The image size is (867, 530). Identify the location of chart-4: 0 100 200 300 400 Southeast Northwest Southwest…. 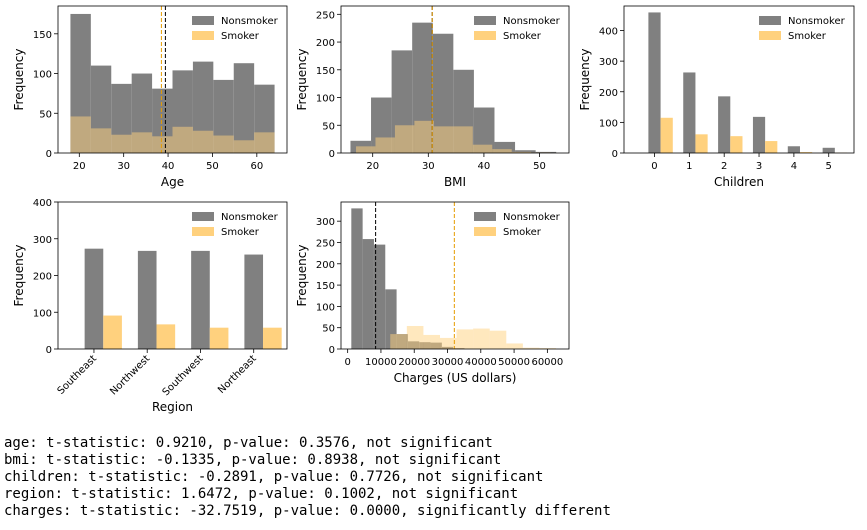
(150, 306).